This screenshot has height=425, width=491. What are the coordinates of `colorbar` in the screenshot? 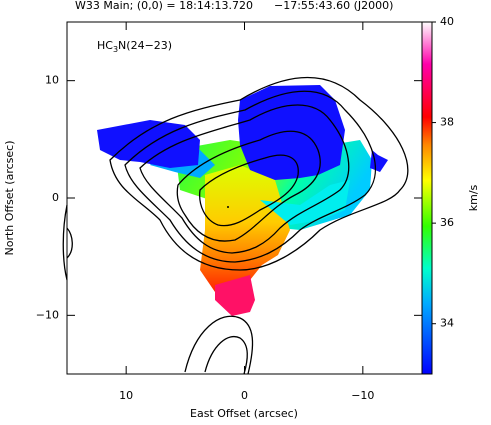 It's located at (427, 198).